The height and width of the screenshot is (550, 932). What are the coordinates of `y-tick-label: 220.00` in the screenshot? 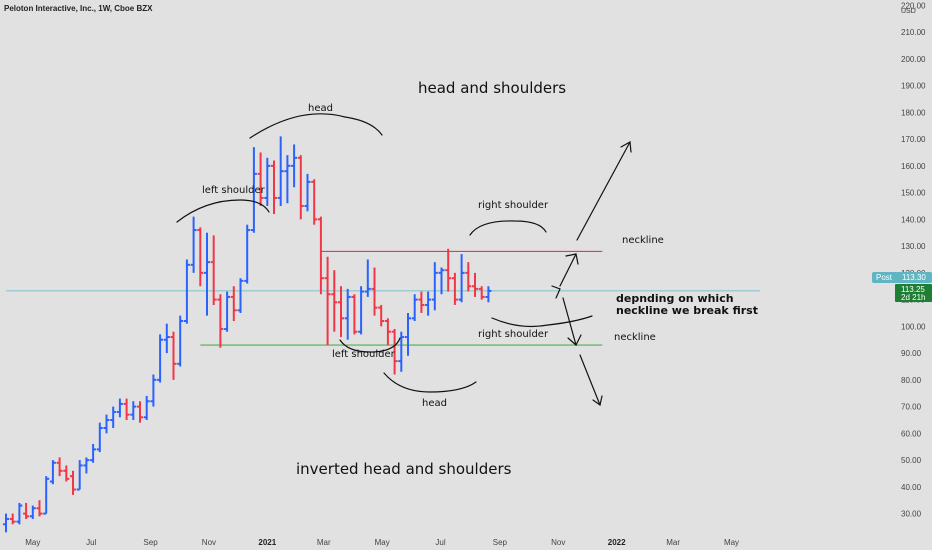 It's located at (913, 5).